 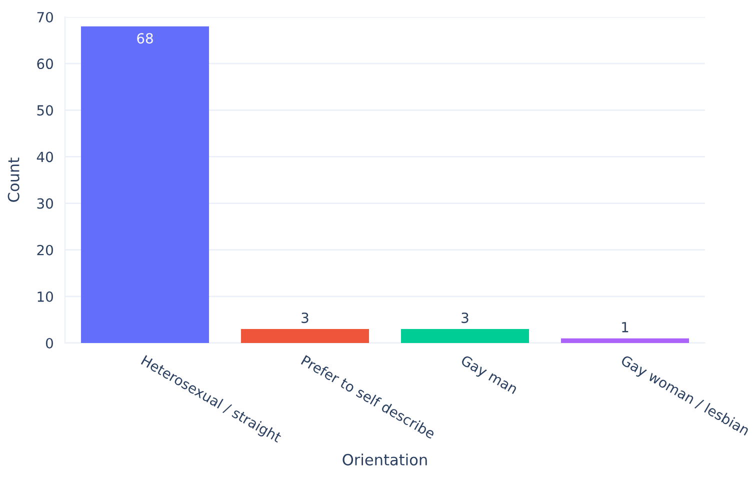 What do you see at coordinates (625, 327) in the screenshot?
I see `data-label: 1` at bounding box center [625, 327].